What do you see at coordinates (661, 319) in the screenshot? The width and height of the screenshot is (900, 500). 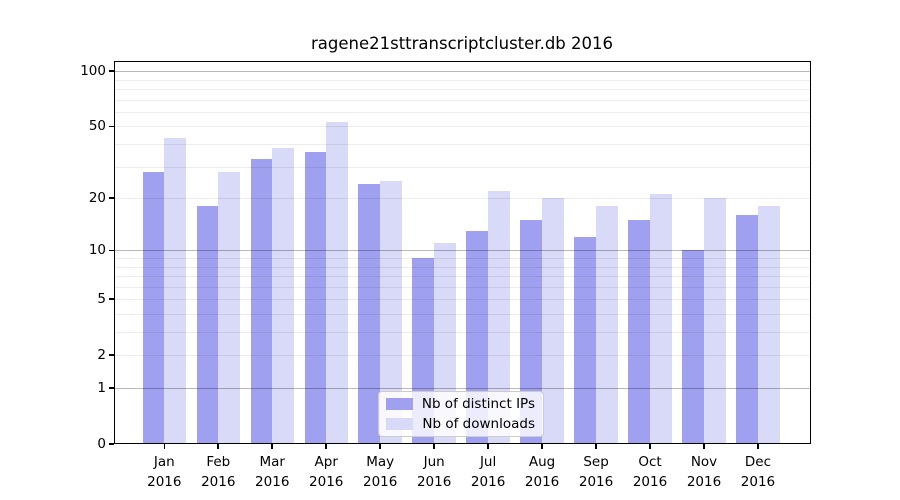 I see `bar-downloads-oct` at bounding box center [661, 319].